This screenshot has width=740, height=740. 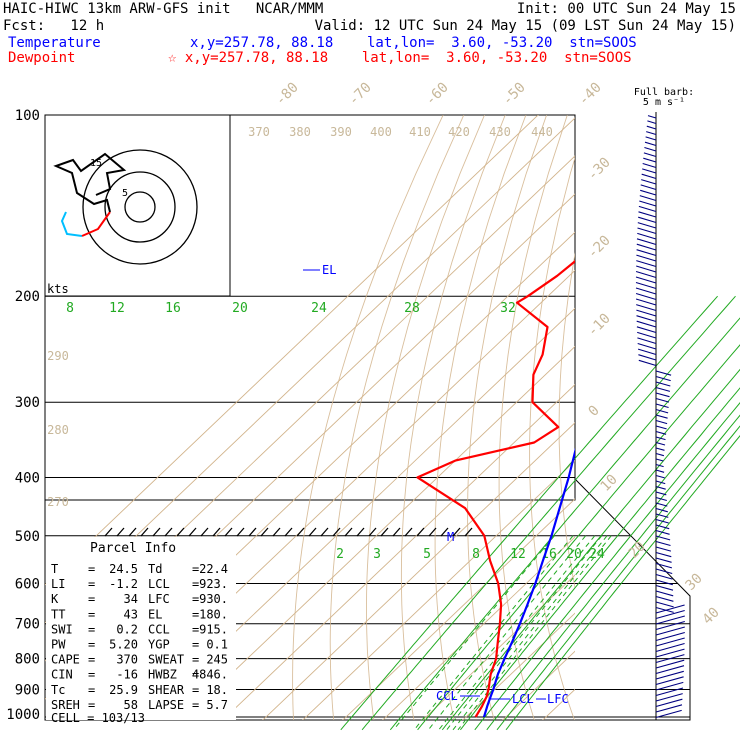 I want to click on parcel-value: 18., so click(x=217, y=690).